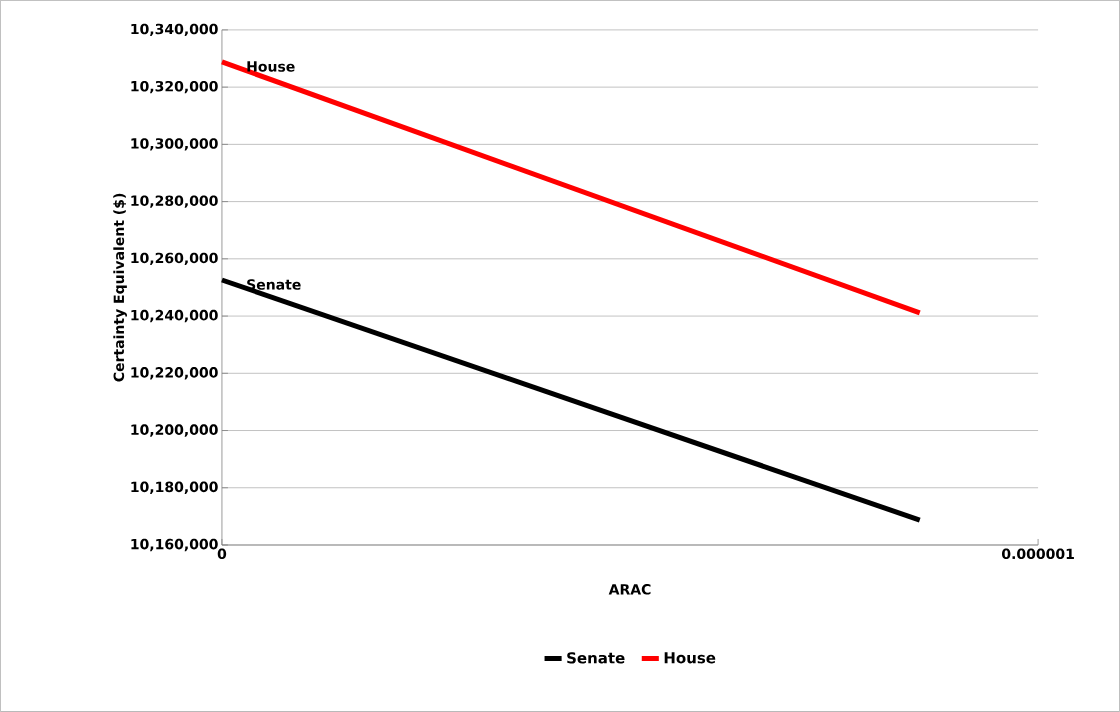 The height and width of the screenshot is (712, 1120). Describe the element at coordinates (174, 316) in the screenshot. I see `y-tick-label: 10,240,000` at that location.